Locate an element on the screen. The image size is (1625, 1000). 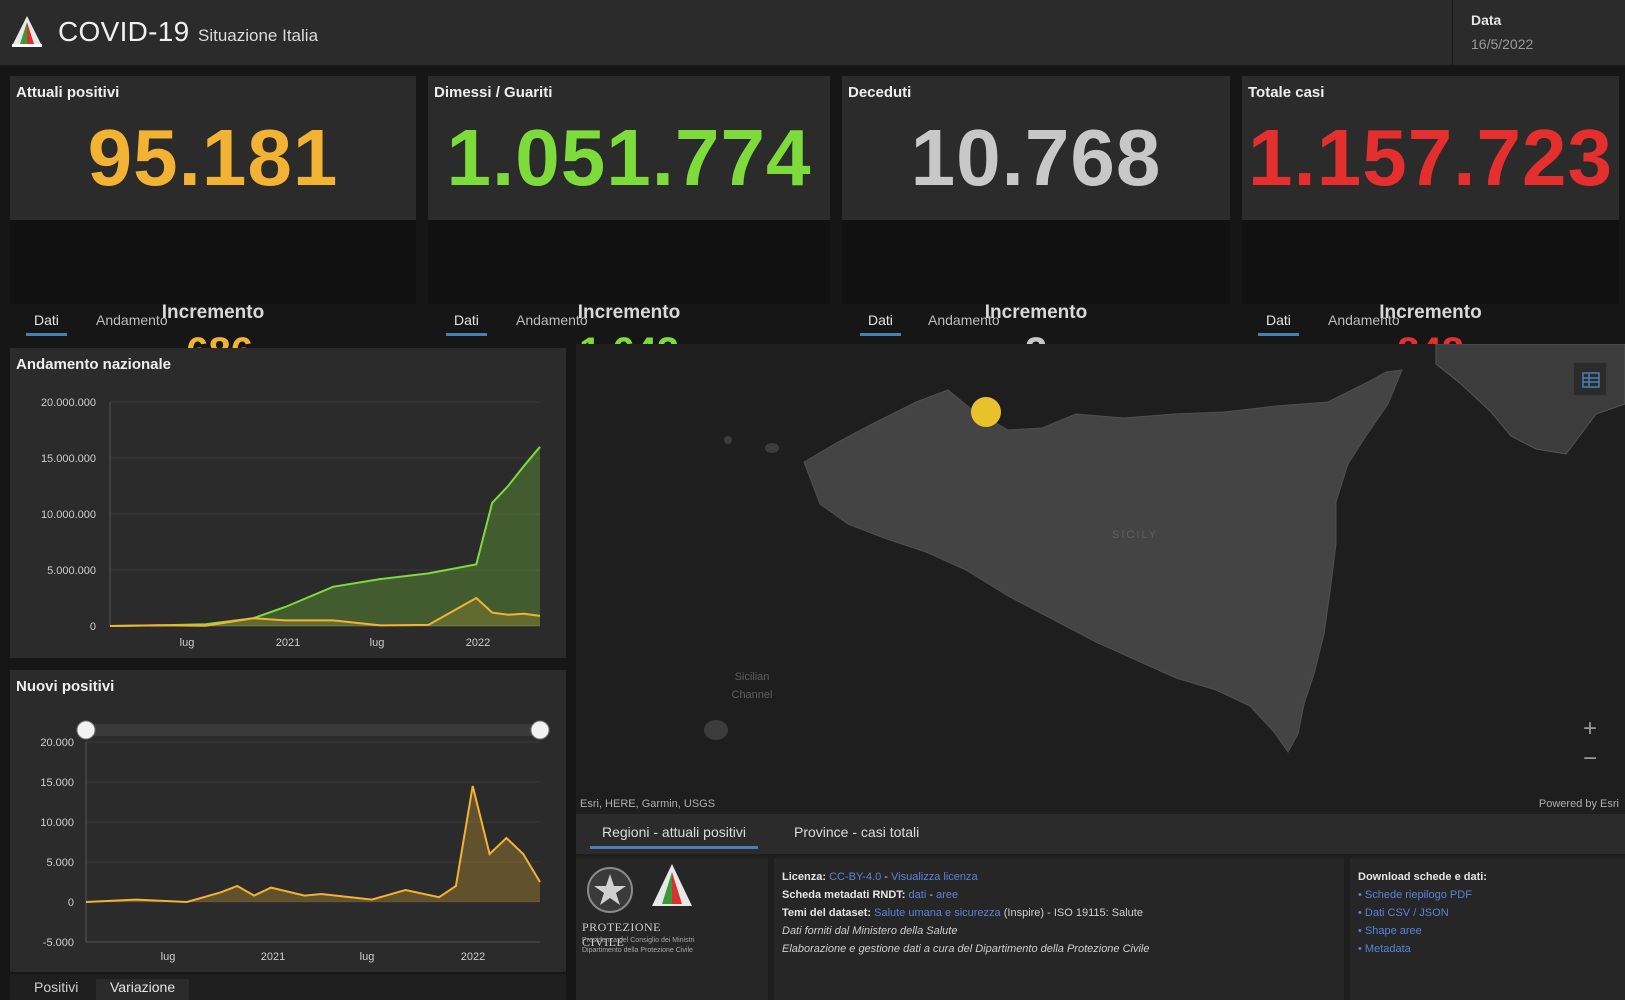
card-value: 10.768 is located at coordinates (1036, 157).